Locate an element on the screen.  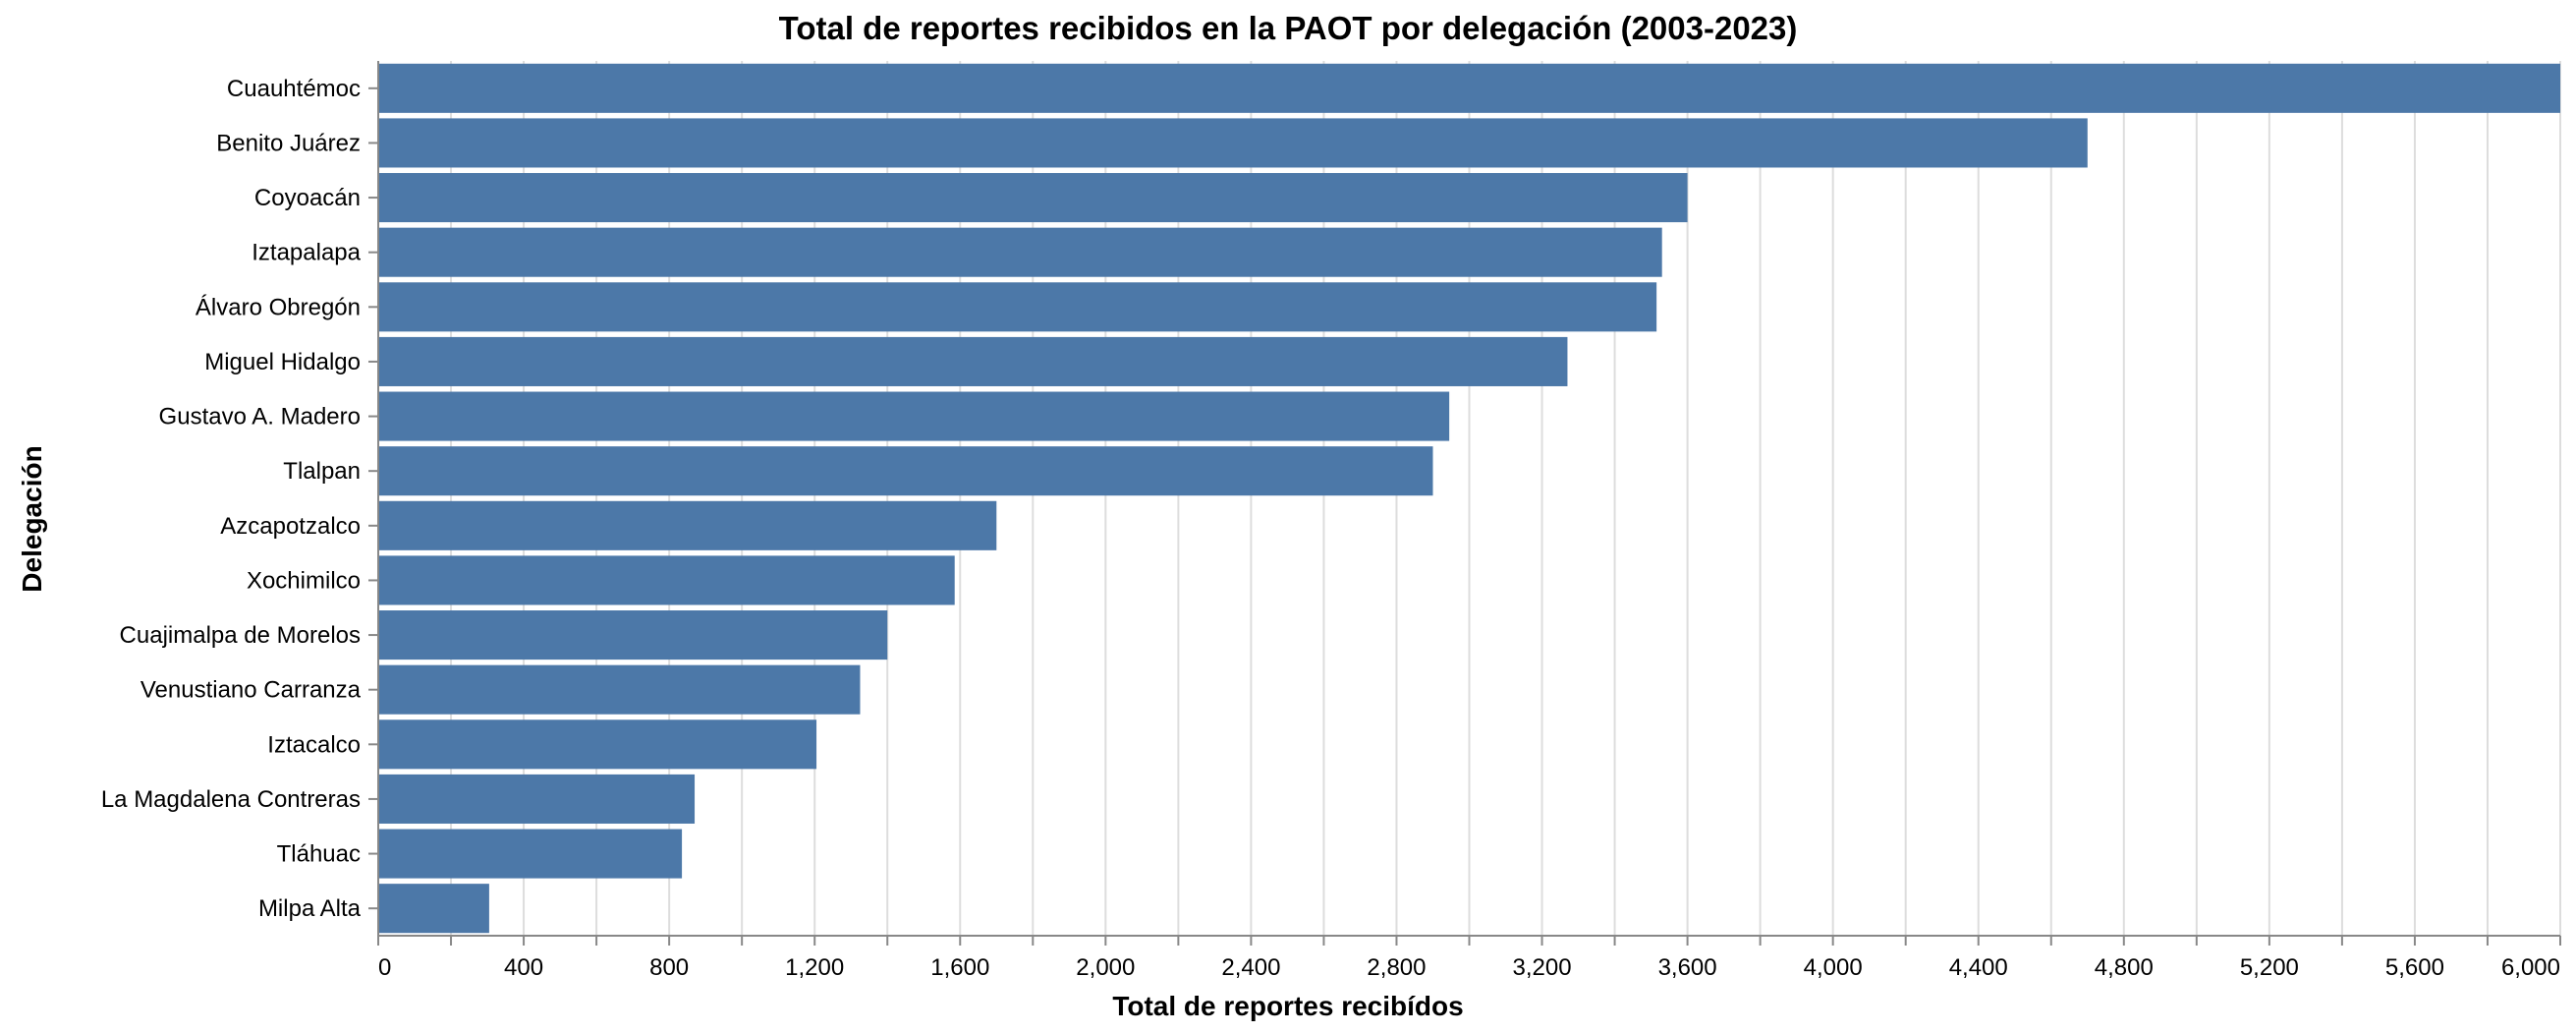
x-tick-label: 0 is located at coordinates (384, 967).